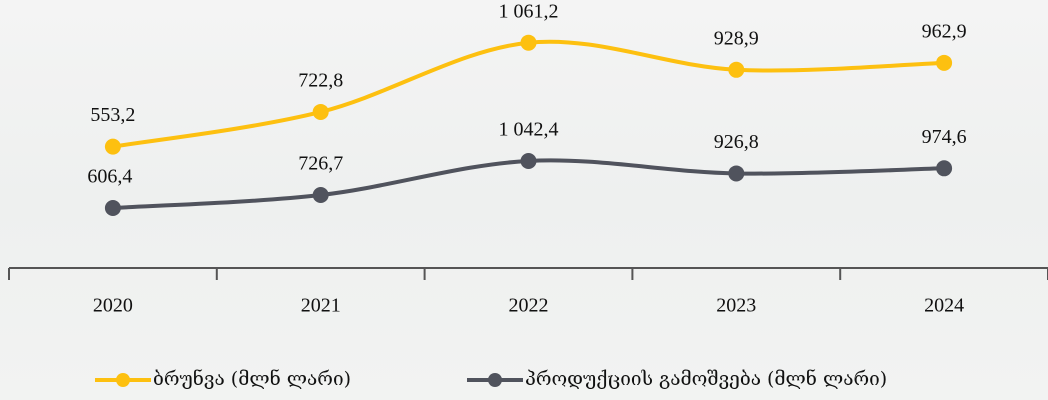 The image size is (1048, 400). I want to click on data-label: 1 042,4, so click(529, 130).